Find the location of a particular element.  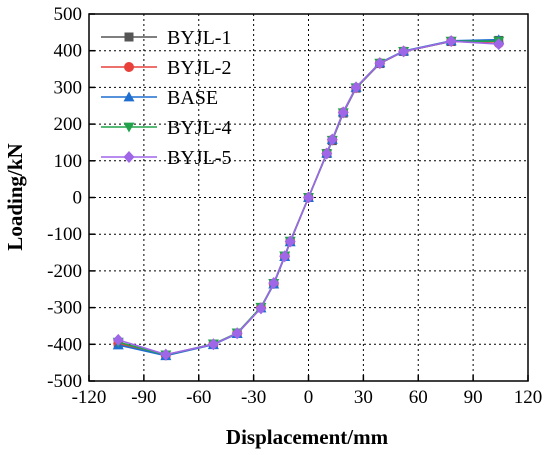

x-tick-label: -90 is located at coordinates (143, 397).